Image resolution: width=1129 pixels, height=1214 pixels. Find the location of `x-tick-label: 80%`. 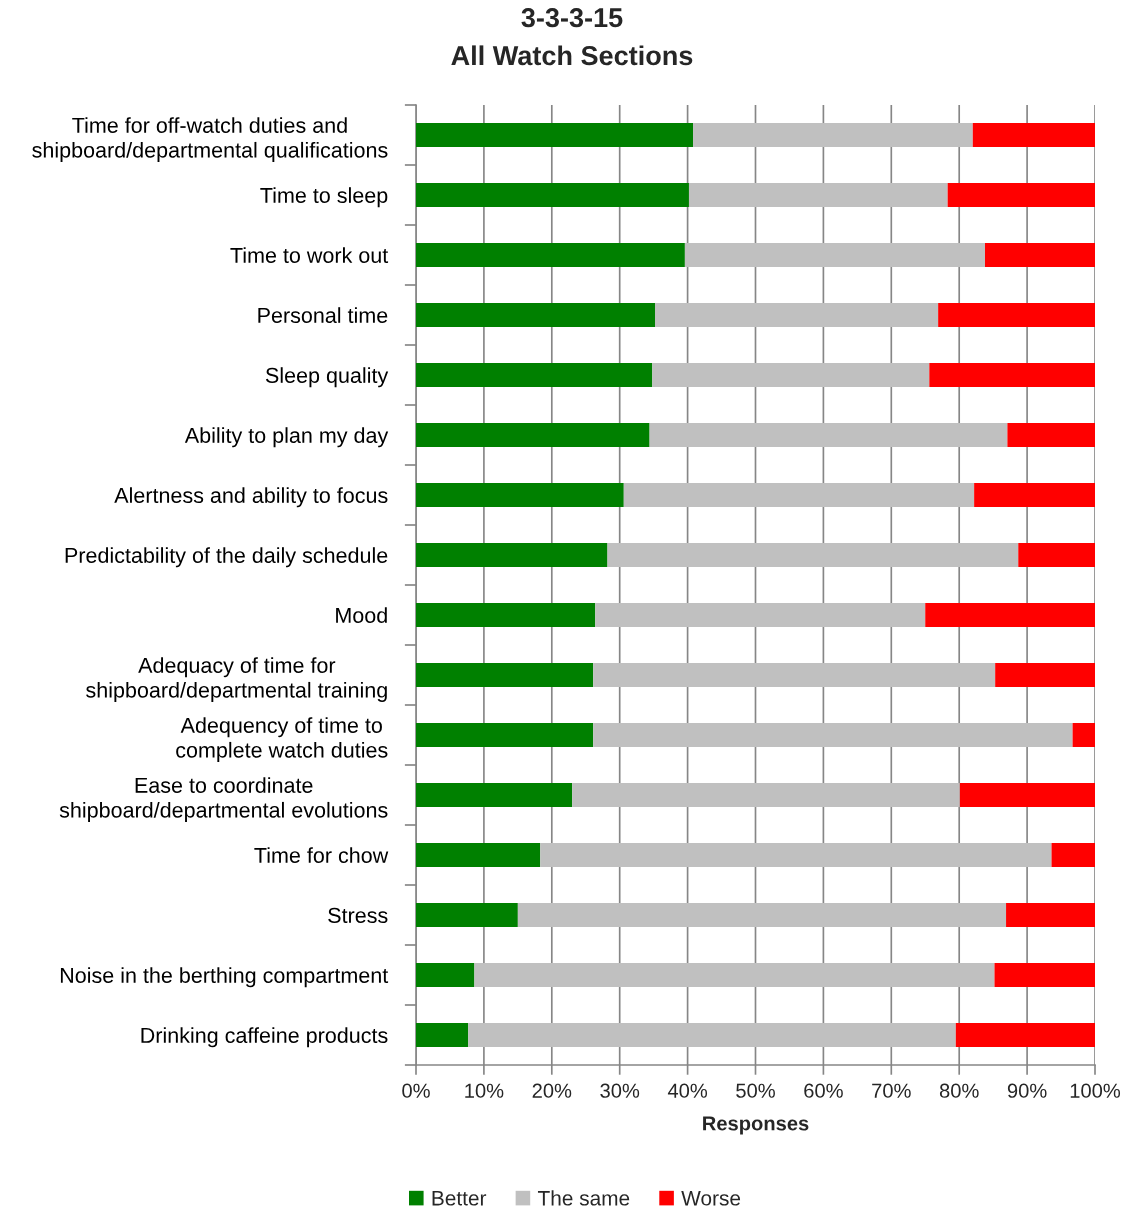

x-tick-label: 80% is located at coordinates (959, 1090).